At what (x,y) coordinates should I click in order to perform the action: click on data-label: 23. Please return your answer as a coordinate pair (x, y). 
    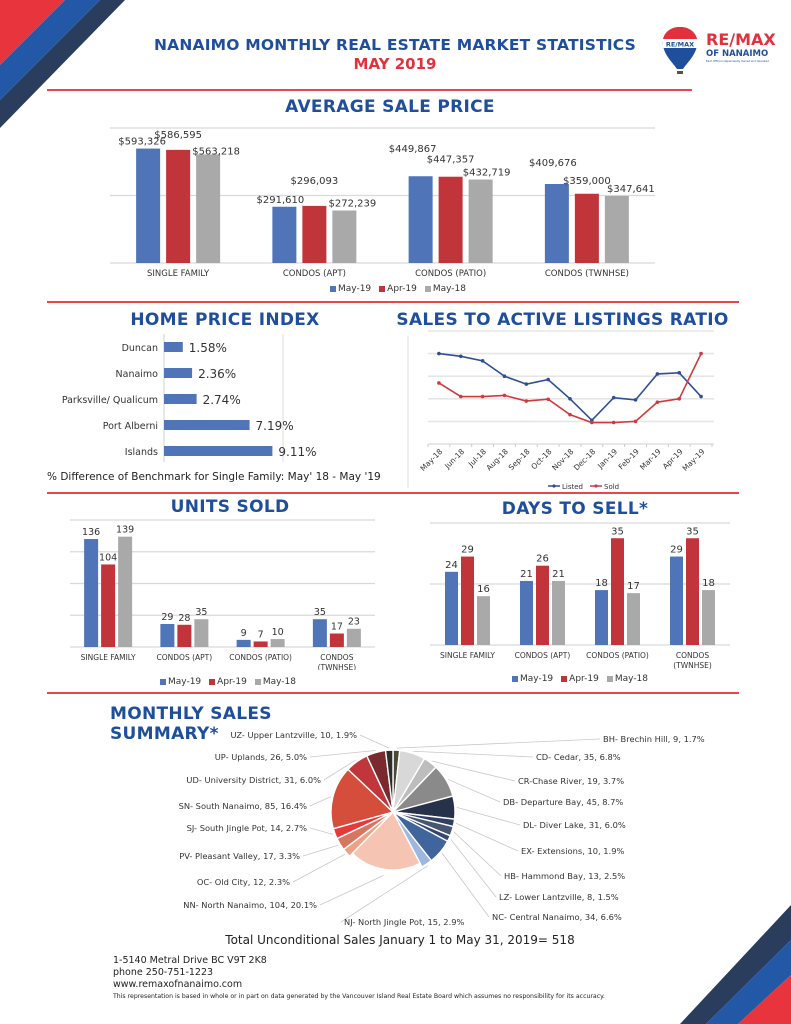
    Looking at the image, I should click on (354, 622).